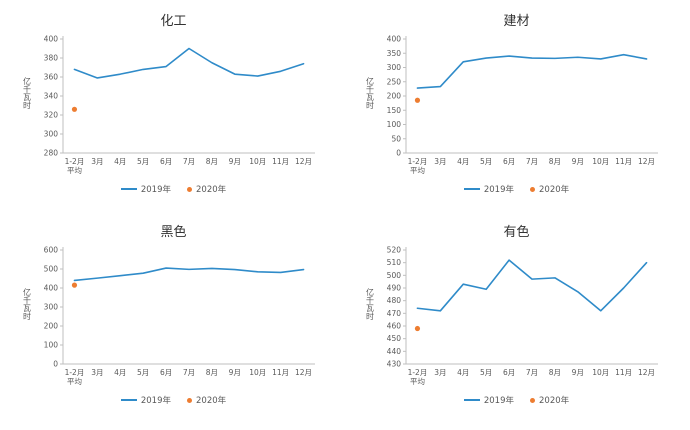 The height and width of the screenshot is (430, 690). Describe the element at coordinates (393, 250) in the screenshot. I see `y-tick-label: 520` at that location.